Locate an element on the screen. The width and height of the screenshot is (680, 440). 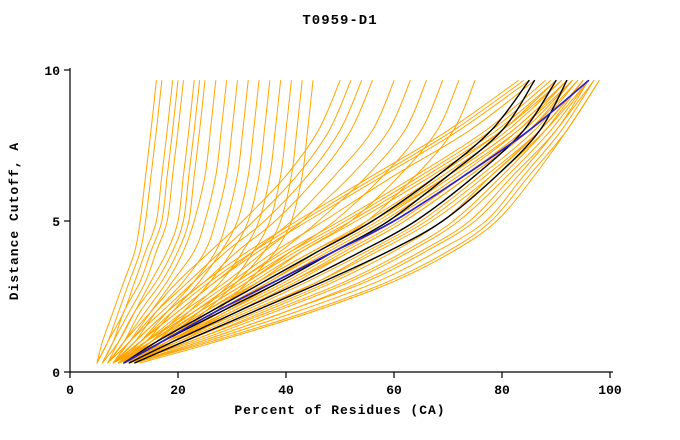
chart-title: T0959-D1 is located at coordinates (339, 21).